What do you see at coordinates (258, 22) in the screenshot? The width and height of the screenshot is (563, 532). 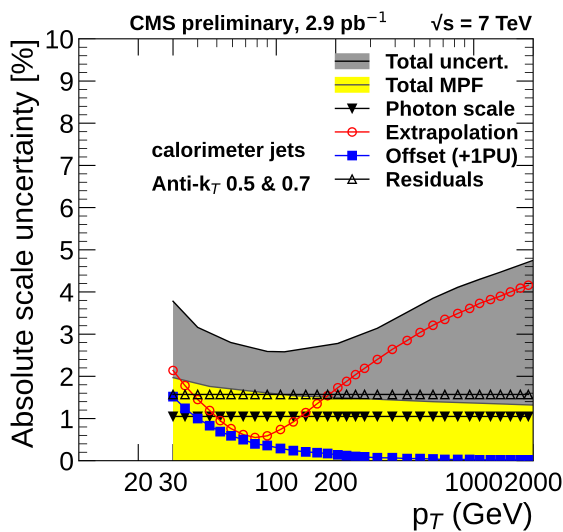 I see `chart-title: CMS preliminary, 2.9 pb$^{−1}$` at bounding box center [258, 22].